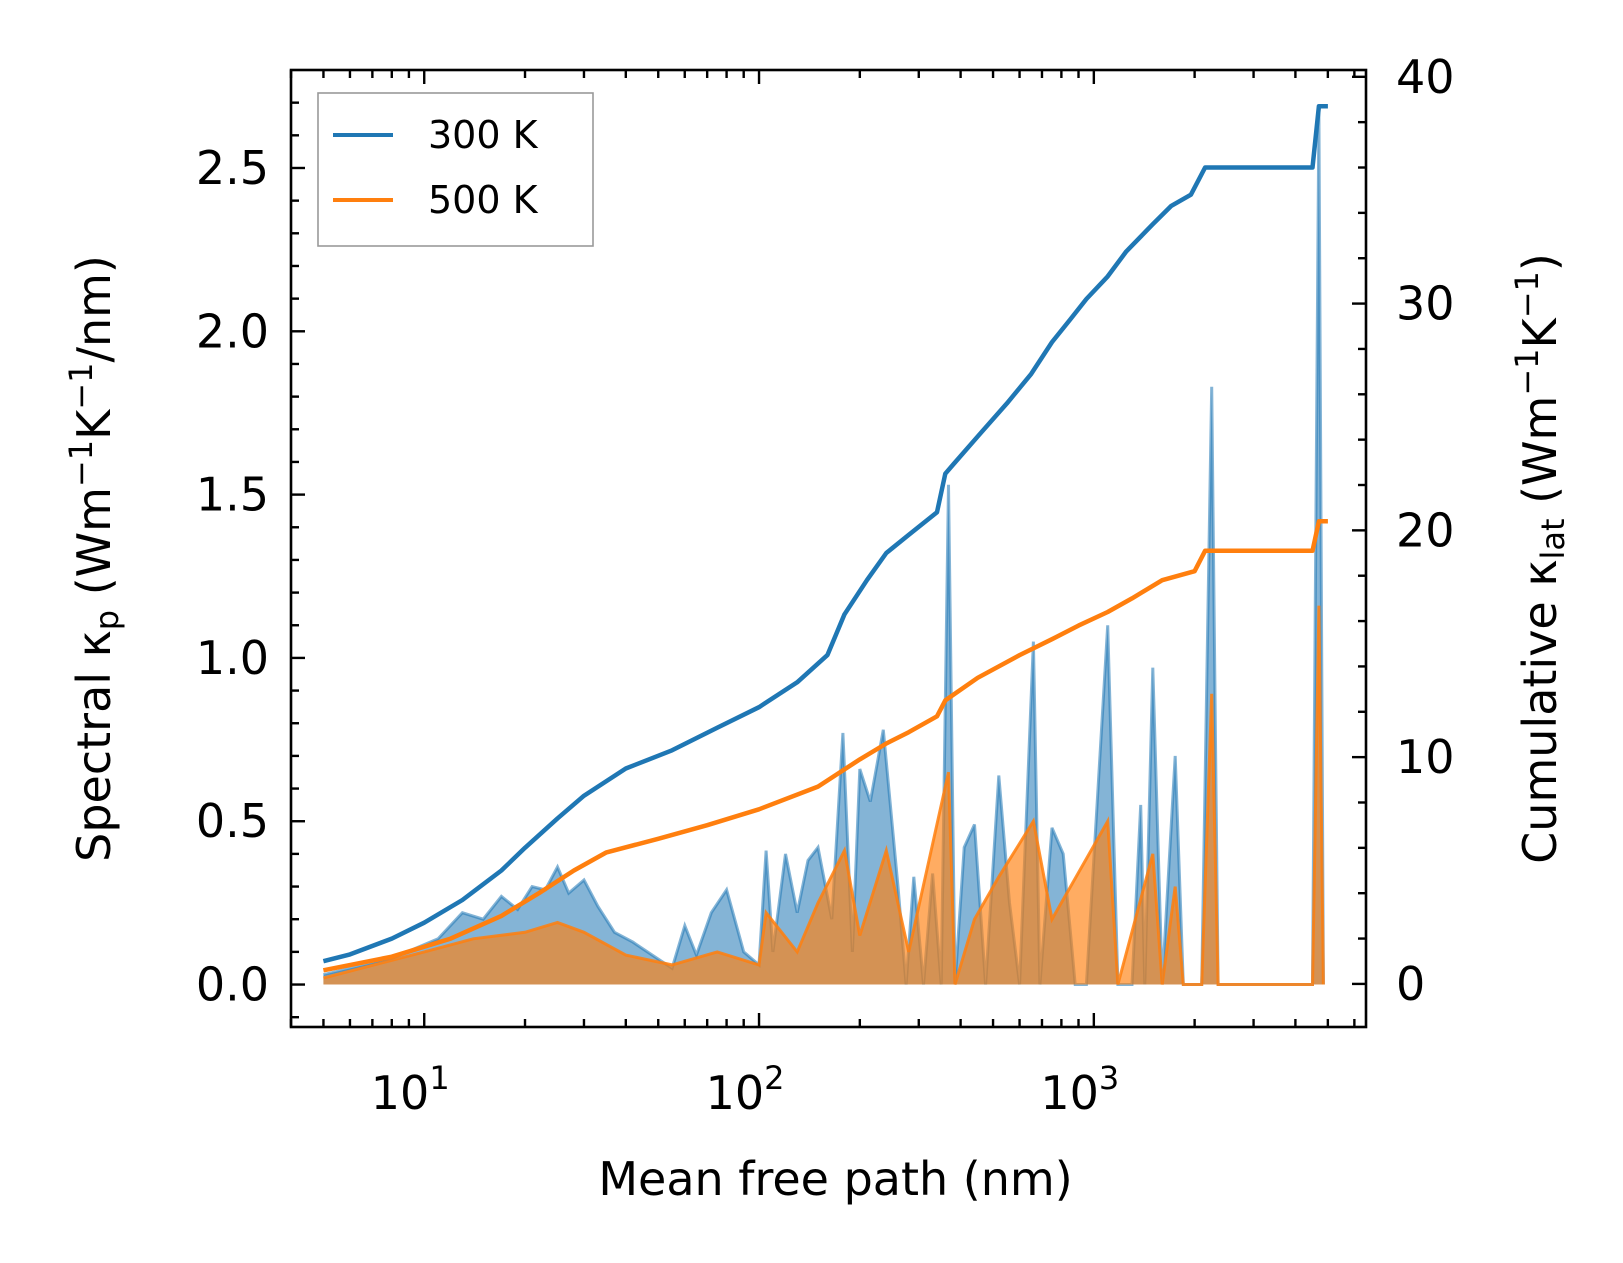  Describe the element at coordinates (483, 135) in the screenshot. I see `legend-label-300k: 300 K` at that location.